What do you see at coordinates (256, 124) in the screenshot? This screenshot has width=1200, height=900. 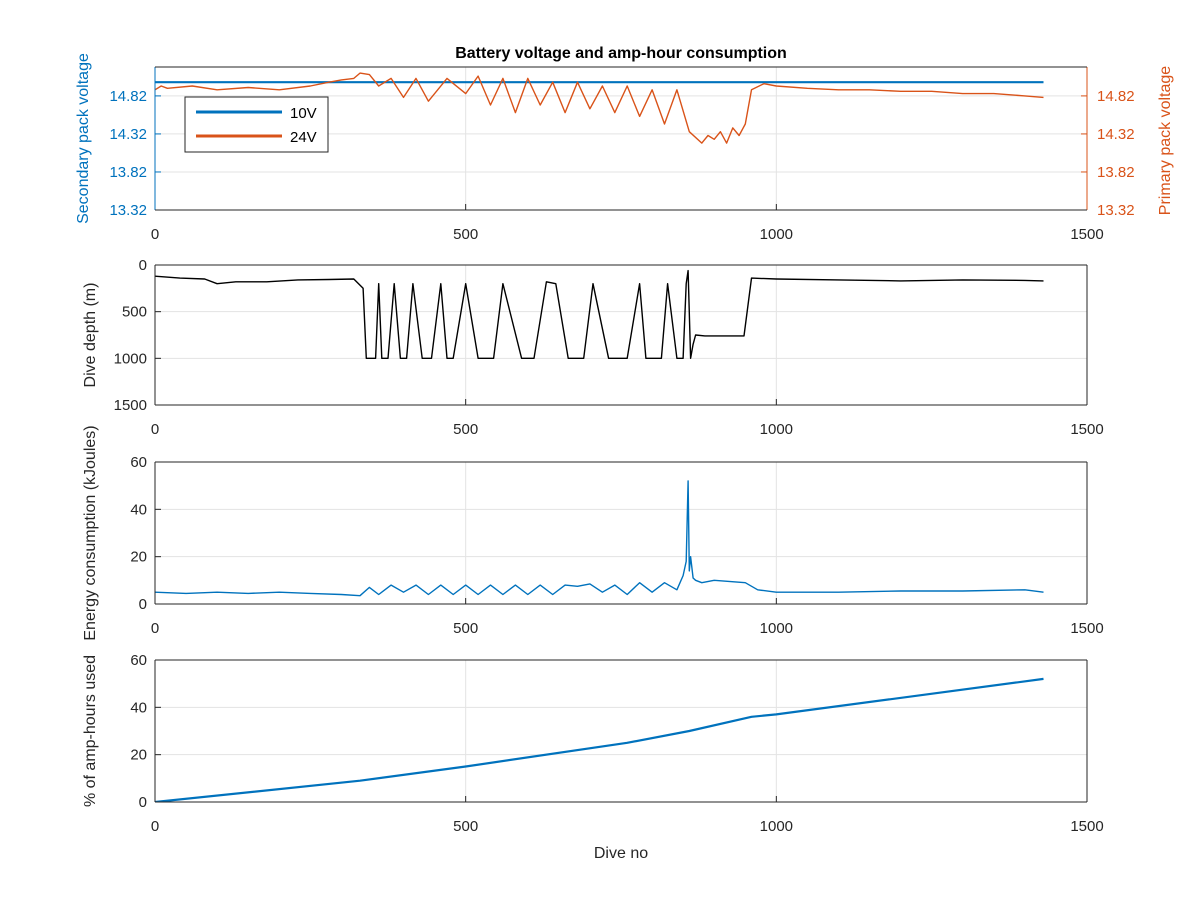 I see `legend-box` at bounding box center [256, 124].